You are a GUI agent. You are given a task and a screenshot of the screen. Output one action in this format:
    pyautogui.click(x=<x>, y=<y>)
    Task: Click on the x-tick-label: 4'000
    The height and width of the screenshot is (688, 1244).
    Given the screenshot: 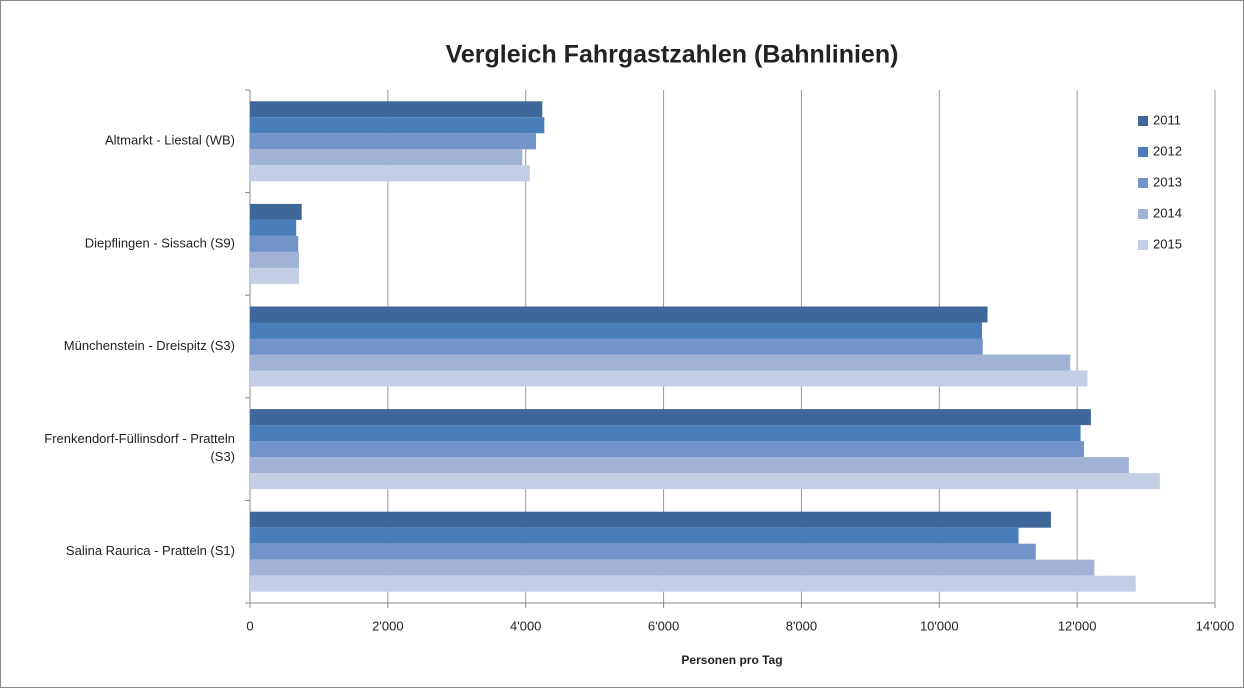 What is the action you would take?
    pyautogui.click(x=525, y=625)
    